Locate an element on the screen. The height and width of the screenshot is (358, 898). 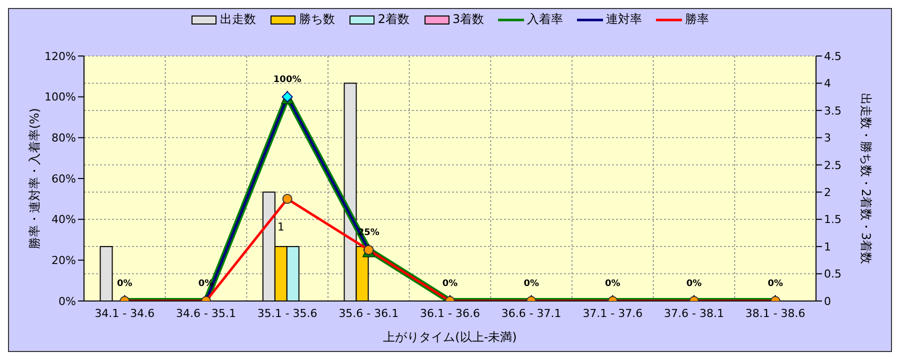
x-tick-label: 34.1 - 34.6 is located at coordinates (124, 313).